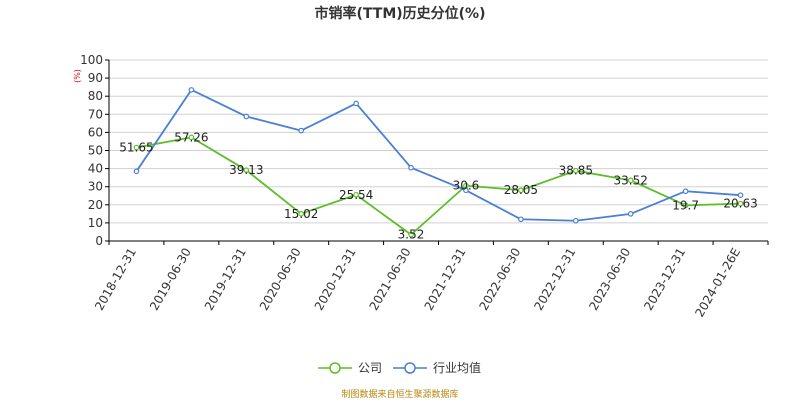 The width and height of the screenshot is (800, 400). I want to click on x-tick-label: 2022-12-31, so click(554, 279).